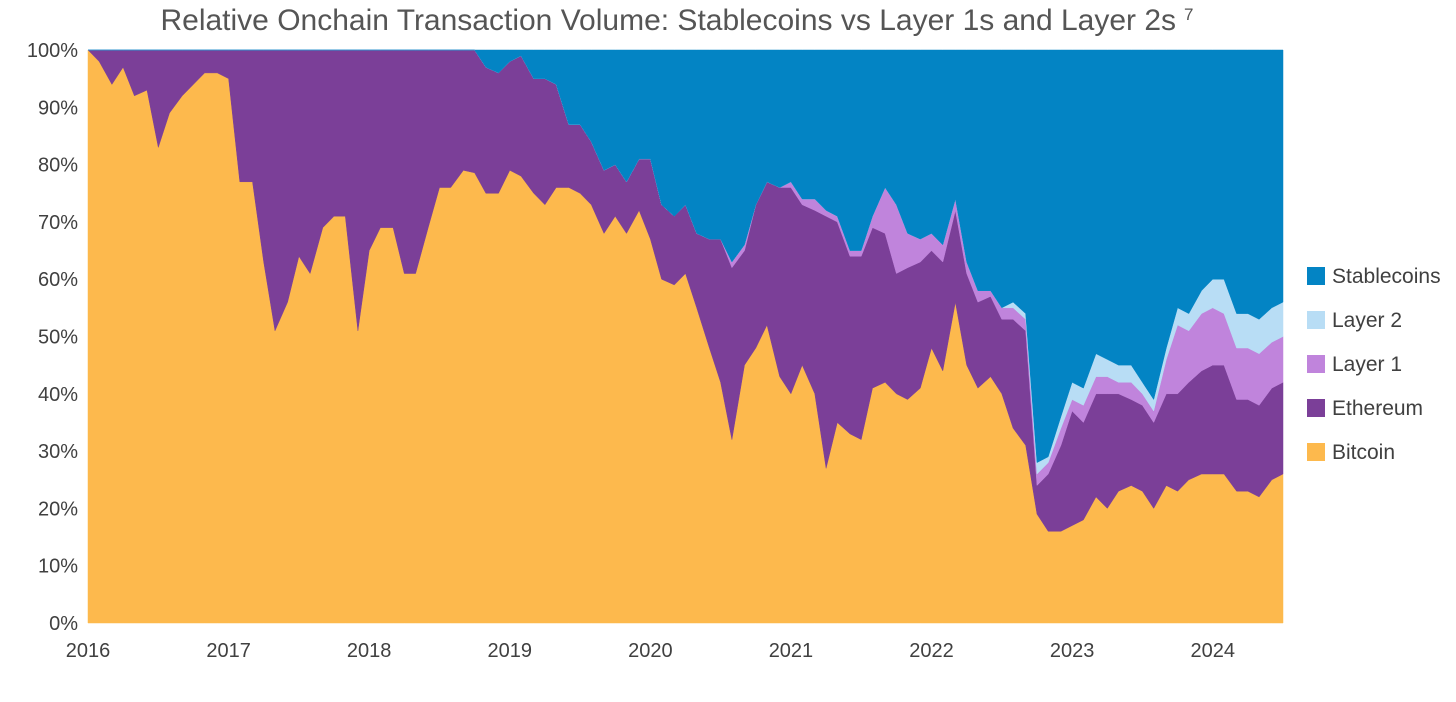 Image resolution: width=1456 pixels, height=702 pixels. I want to click on y-tick-label: 0%, so click(63, 624).